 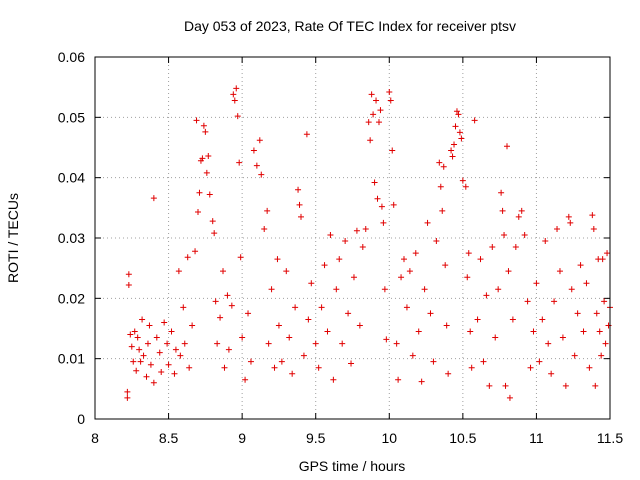 What do you see at coordinates (71, 238) in the screenshot?
I see `y-tick-label: 0.03` at bounding box center [71, 238].